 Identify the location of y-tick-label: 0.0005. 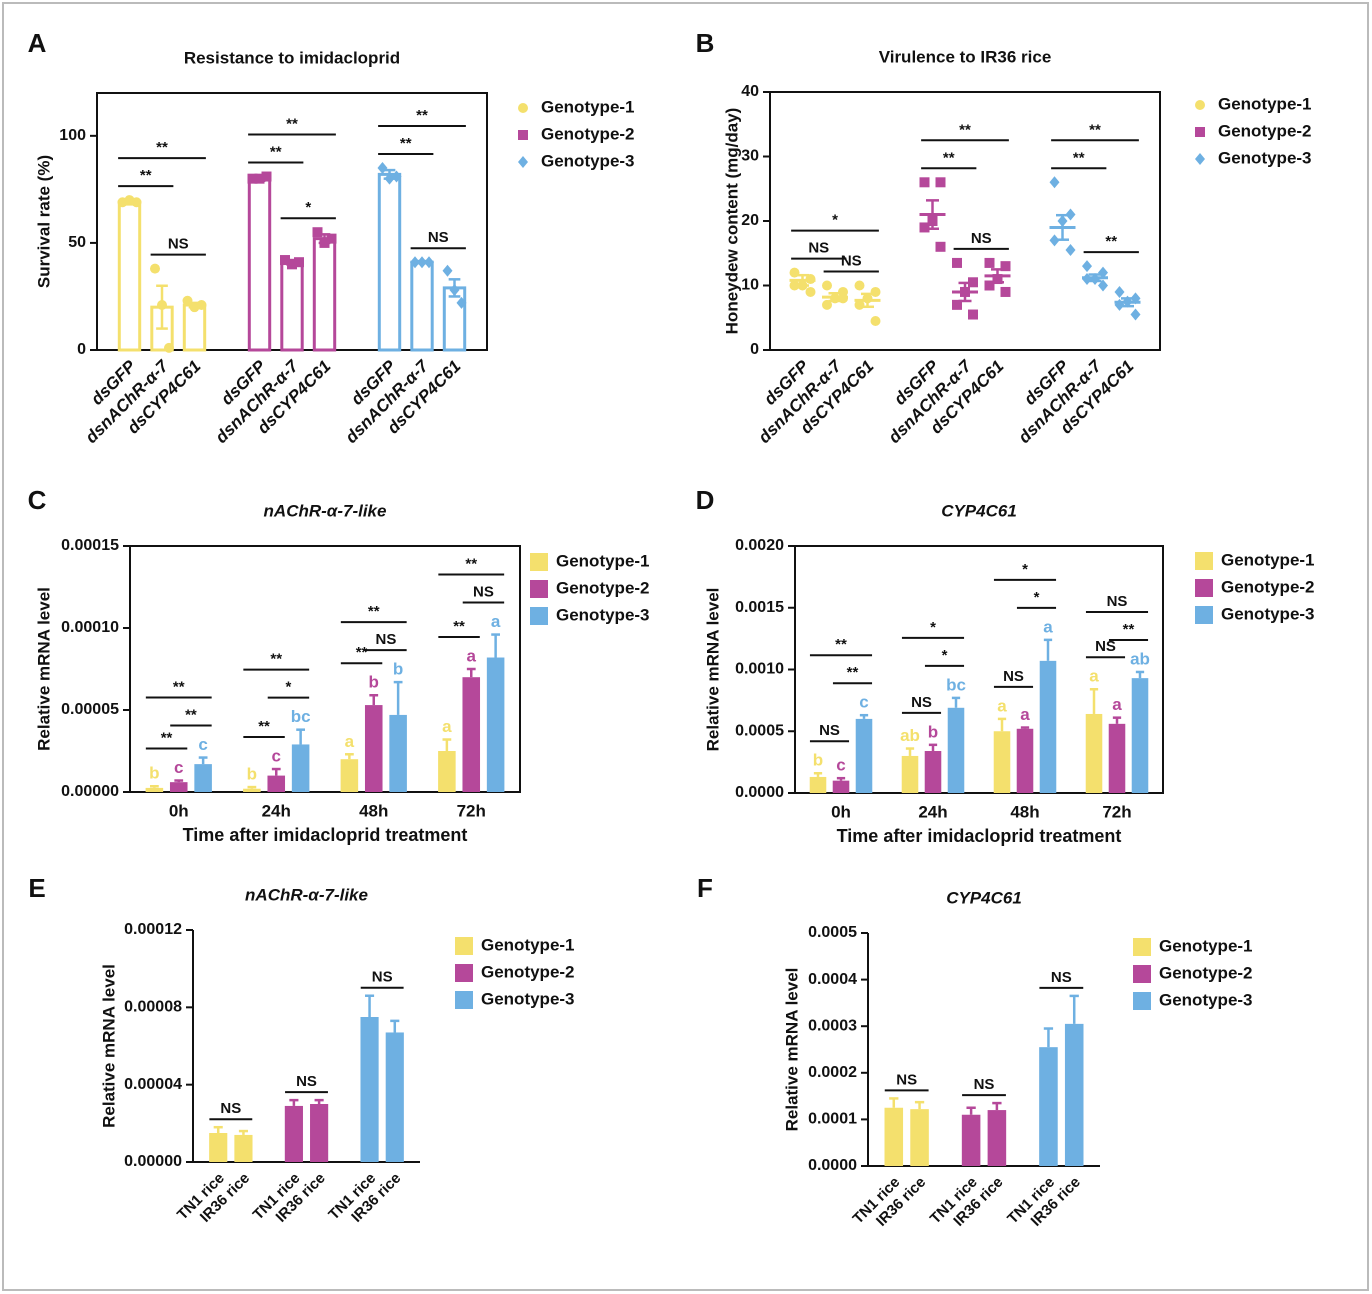
(759, 730).